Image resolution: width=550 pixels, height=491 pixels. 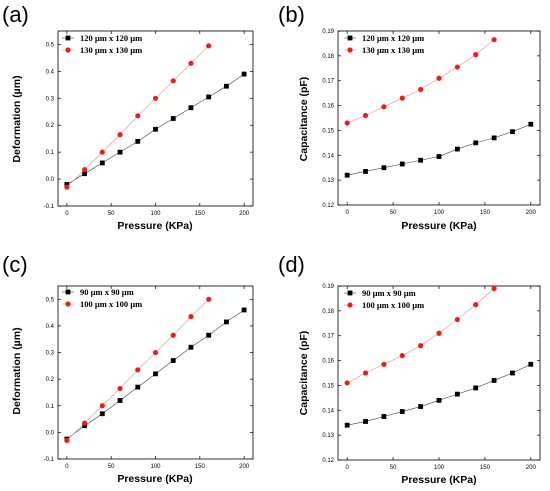 I want to click on y-tick-label: 0.18, so click(x=328, y=312).